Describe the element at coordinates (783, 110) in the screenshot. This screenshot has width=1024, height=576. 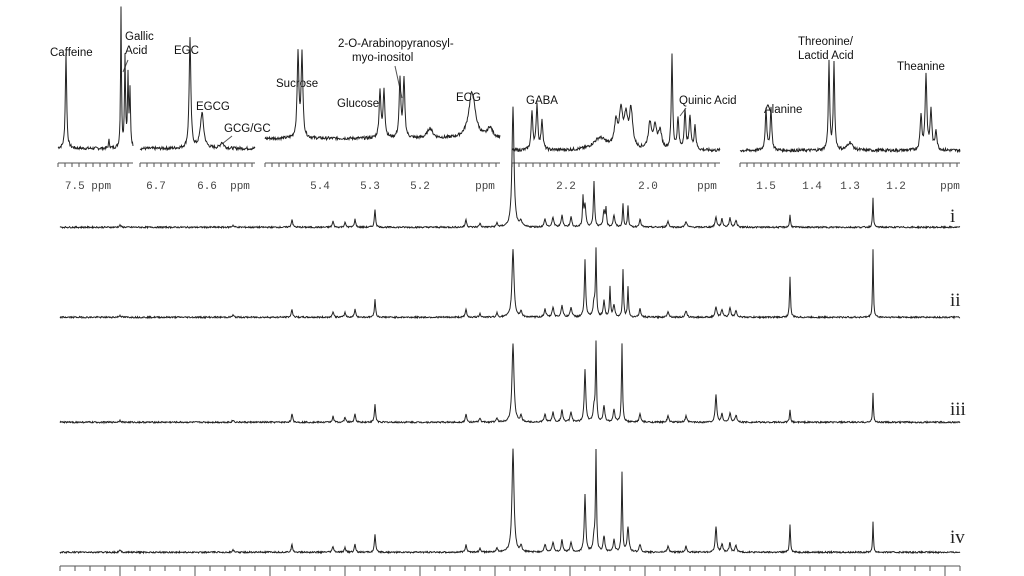
I see `peak-label: Alanine` at that location.